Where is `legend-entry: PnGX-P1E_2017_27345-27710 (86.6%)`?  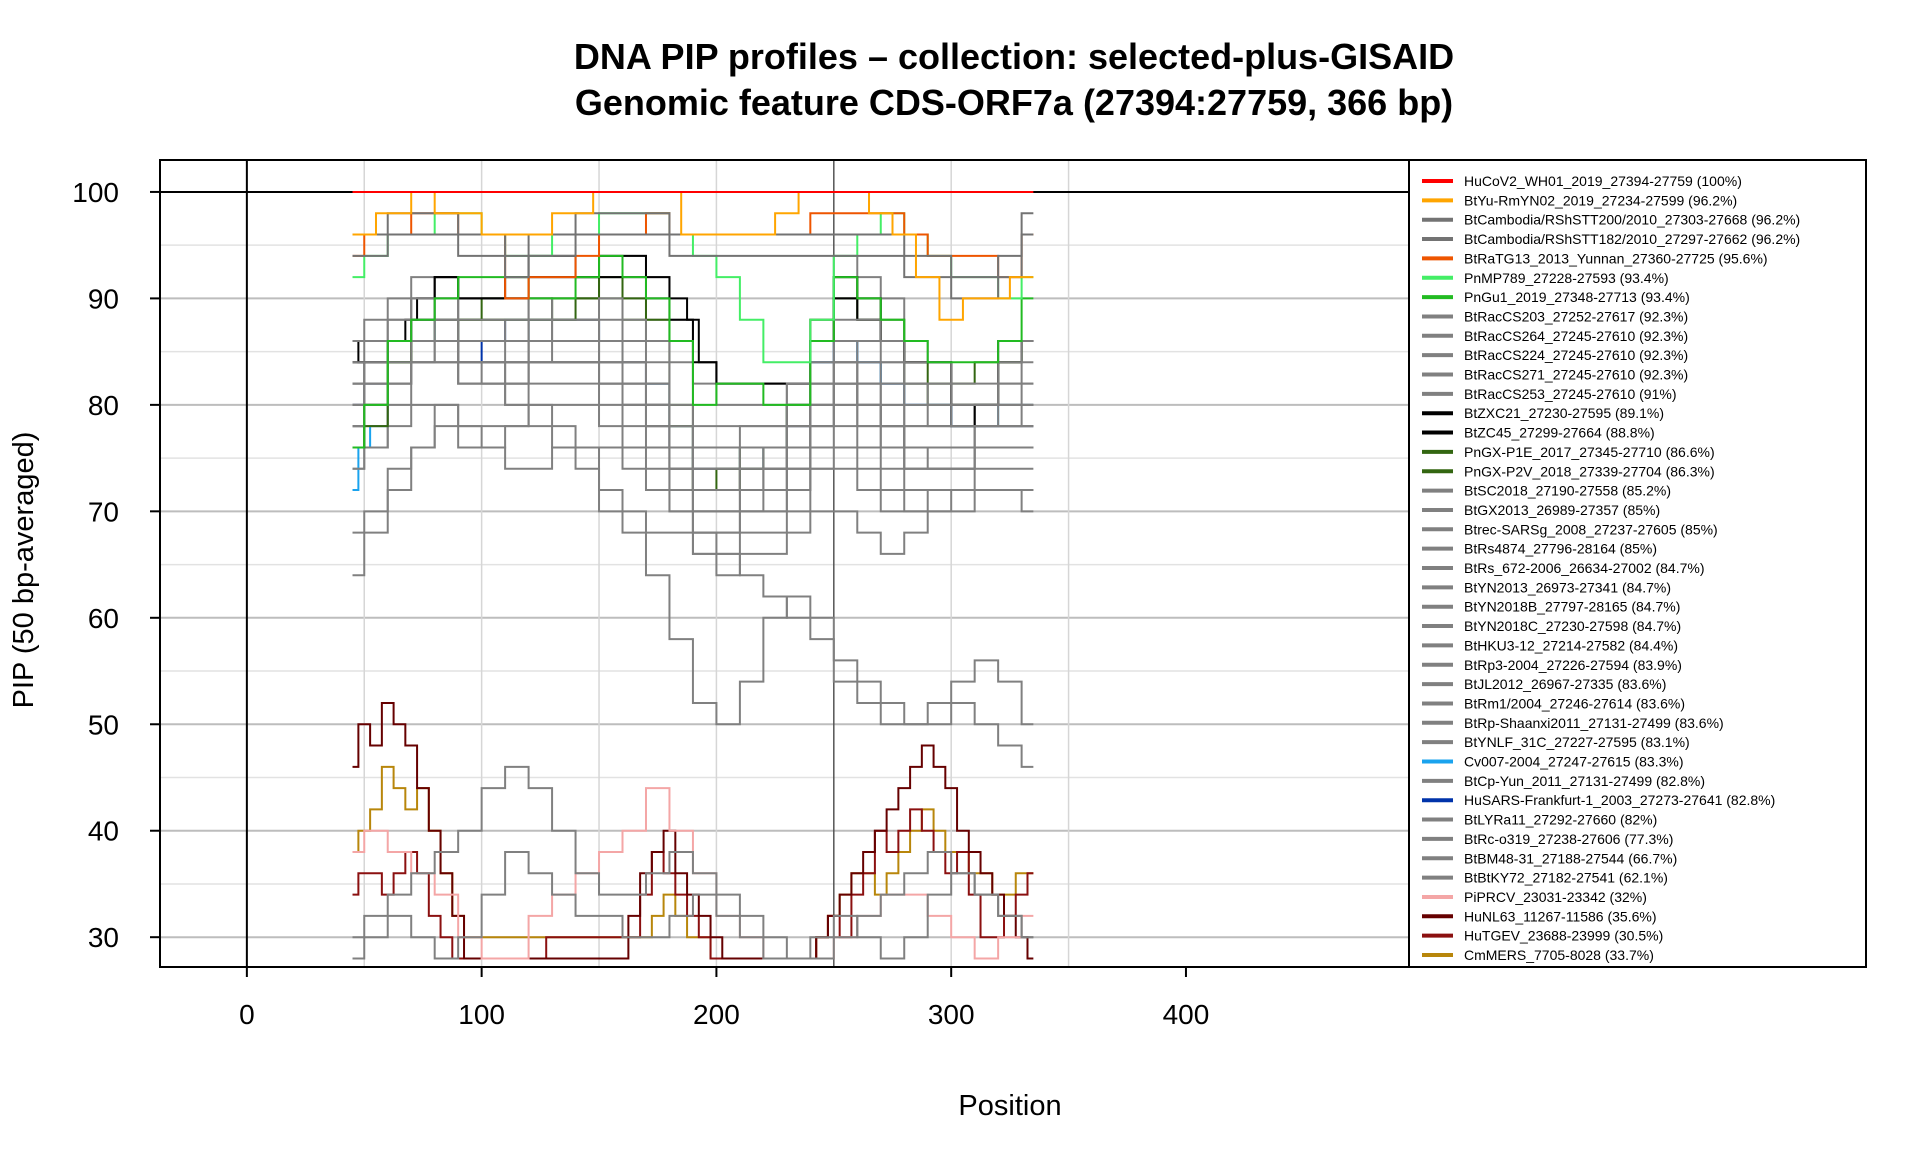 legend-entry: PnGX-P1E_2017_27345-27710 (86.6%) is located at coordinates (1589, 452).